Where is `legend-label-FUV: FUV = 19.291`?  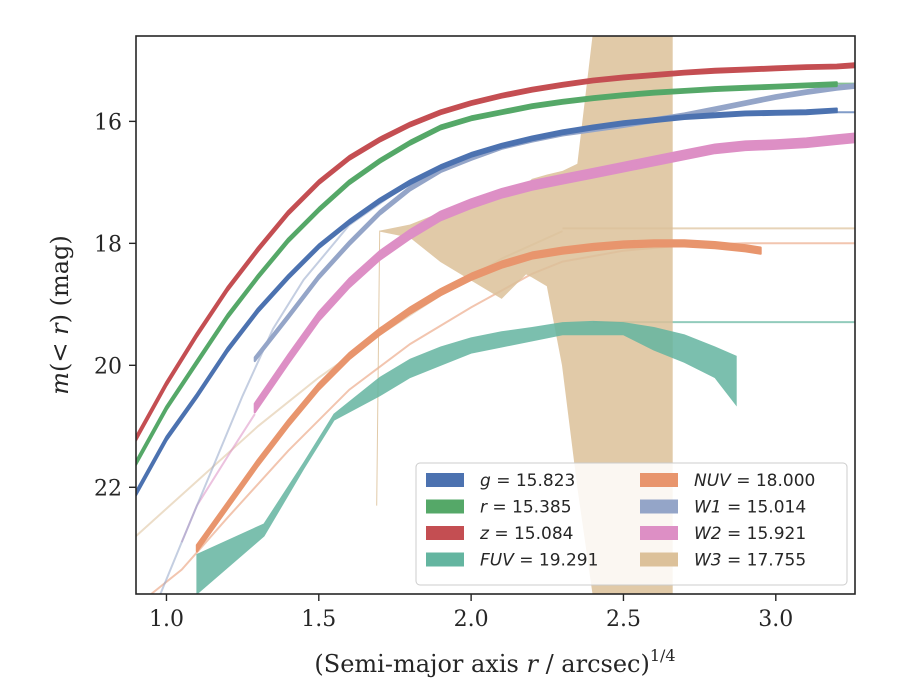 legend-label-FUV: FUV = 19.291 is located at coordinates (539, 561).